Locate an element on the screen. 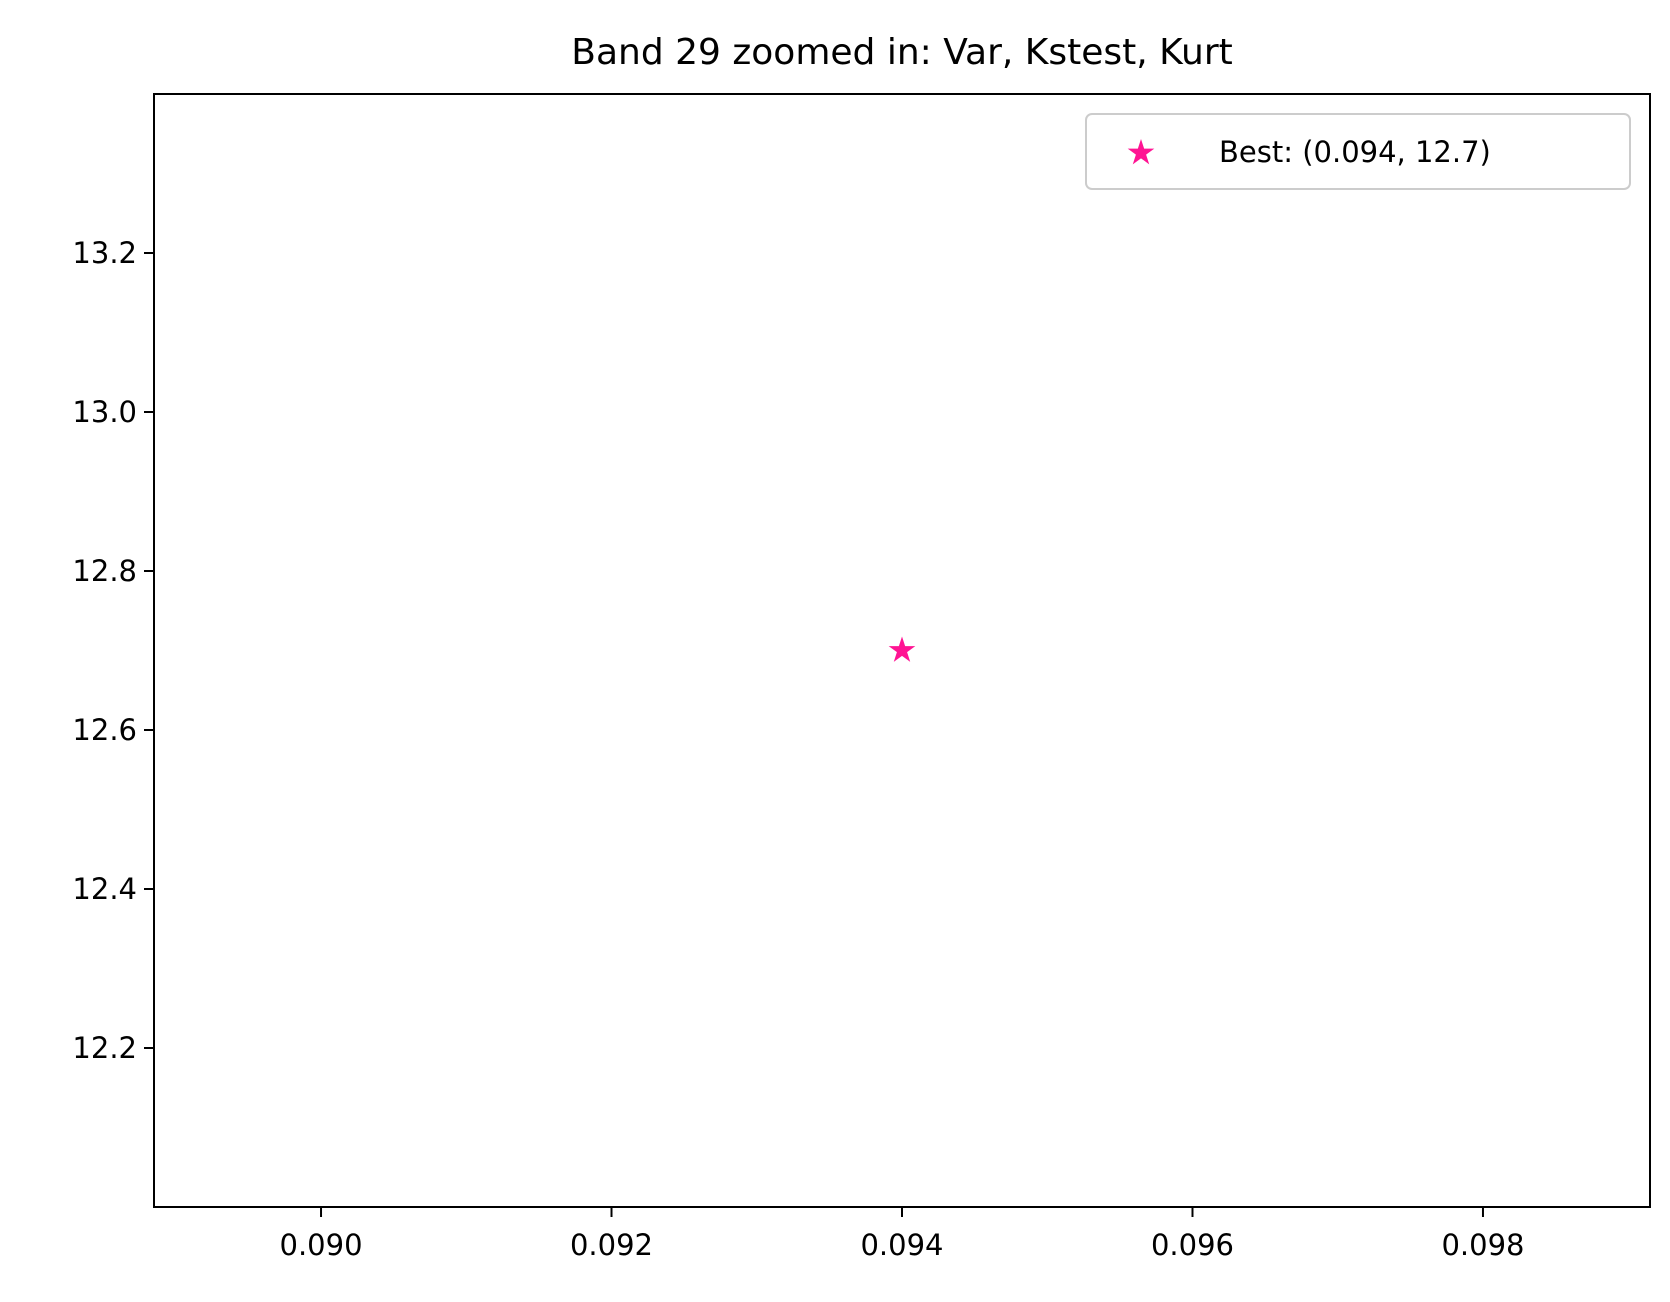  y-tick-label: 13.0 is located at coordinates (104, 412).